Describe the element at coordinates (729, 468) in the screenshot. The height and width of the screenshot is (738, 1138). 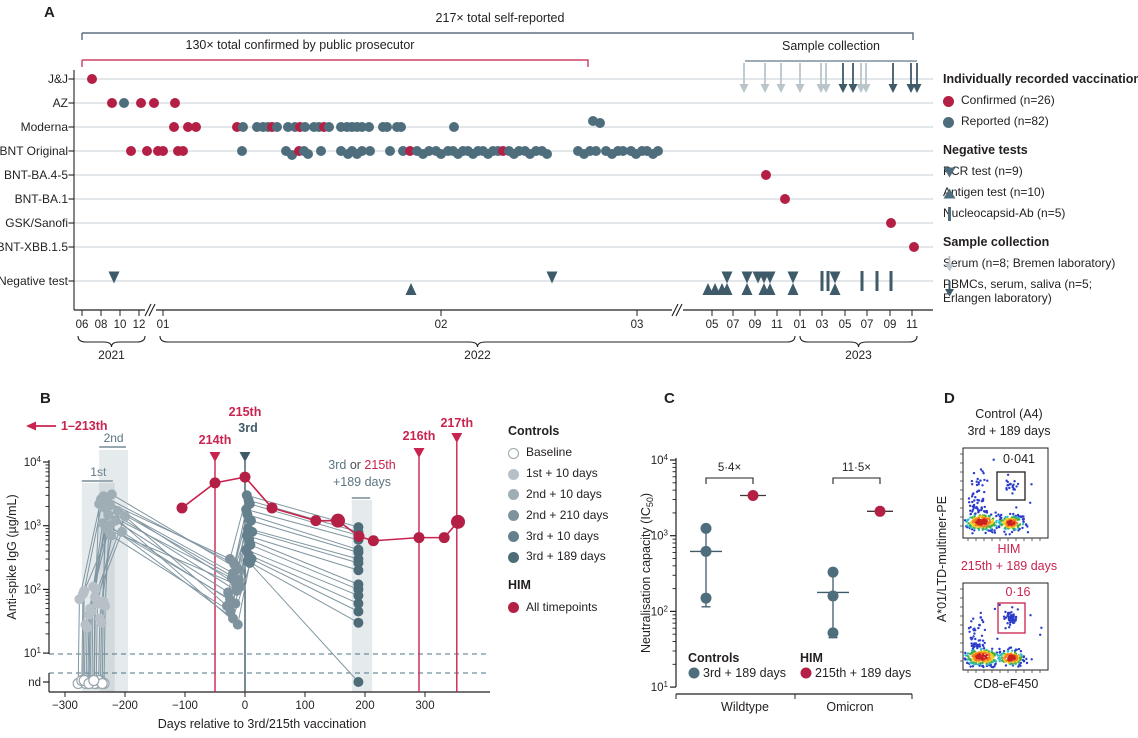
I see `fold-change-label: 5·4×` at that location.